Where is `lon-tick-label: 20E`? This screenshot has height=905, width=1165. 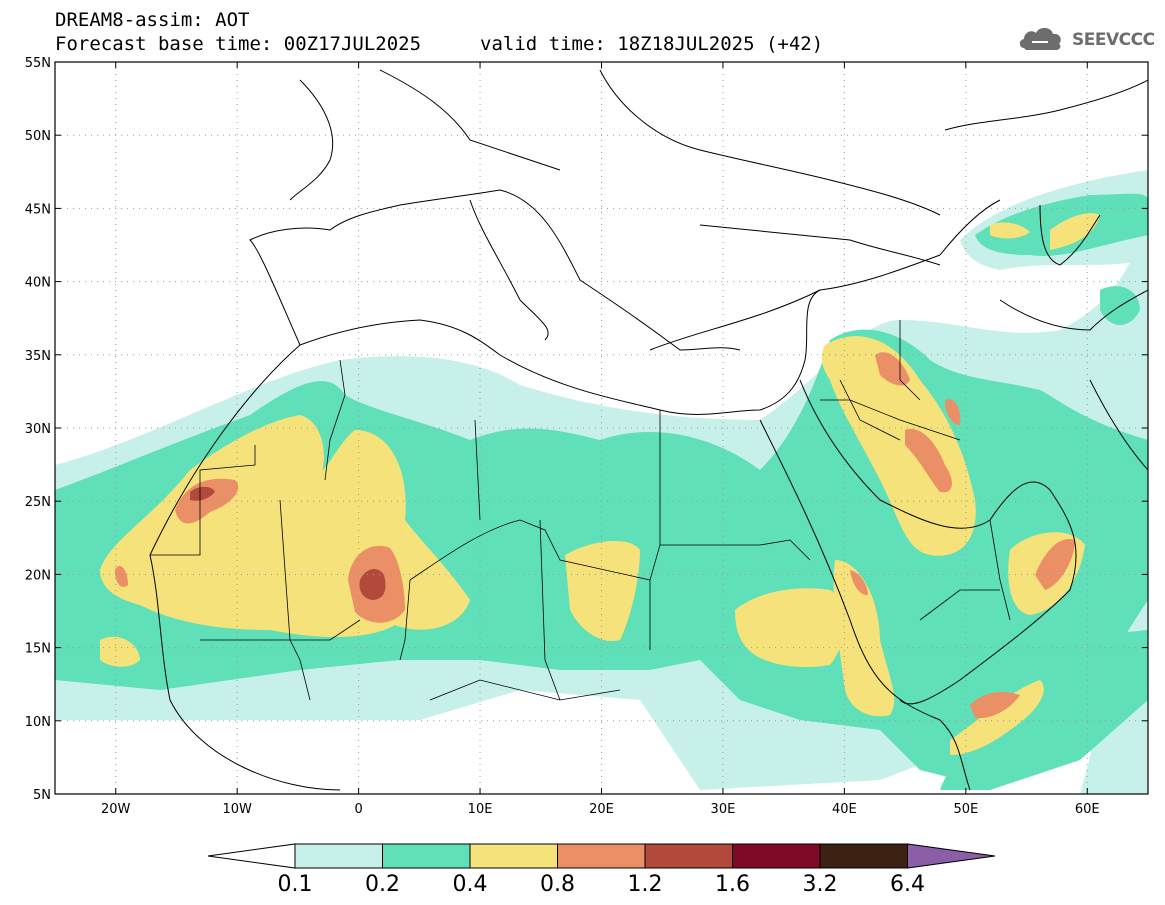 lon-tick-label: 20E is located at coordinates (601, 809).